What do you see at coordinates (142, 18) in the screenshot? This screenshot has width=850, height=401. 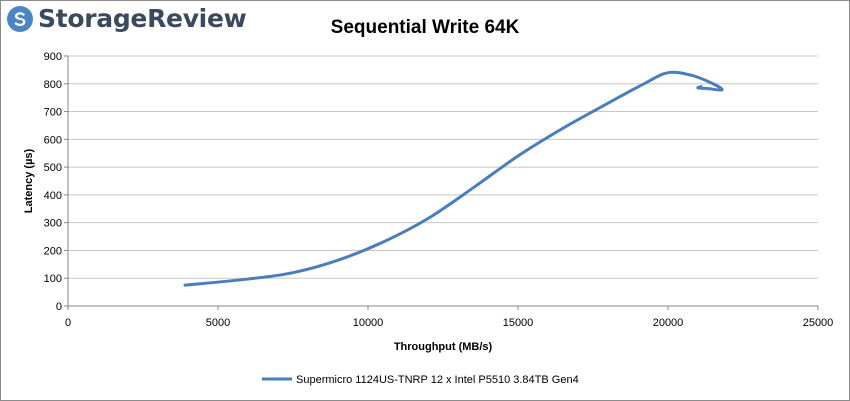 I see `brand-name: StorageReview` at bounding box center [142, 18].